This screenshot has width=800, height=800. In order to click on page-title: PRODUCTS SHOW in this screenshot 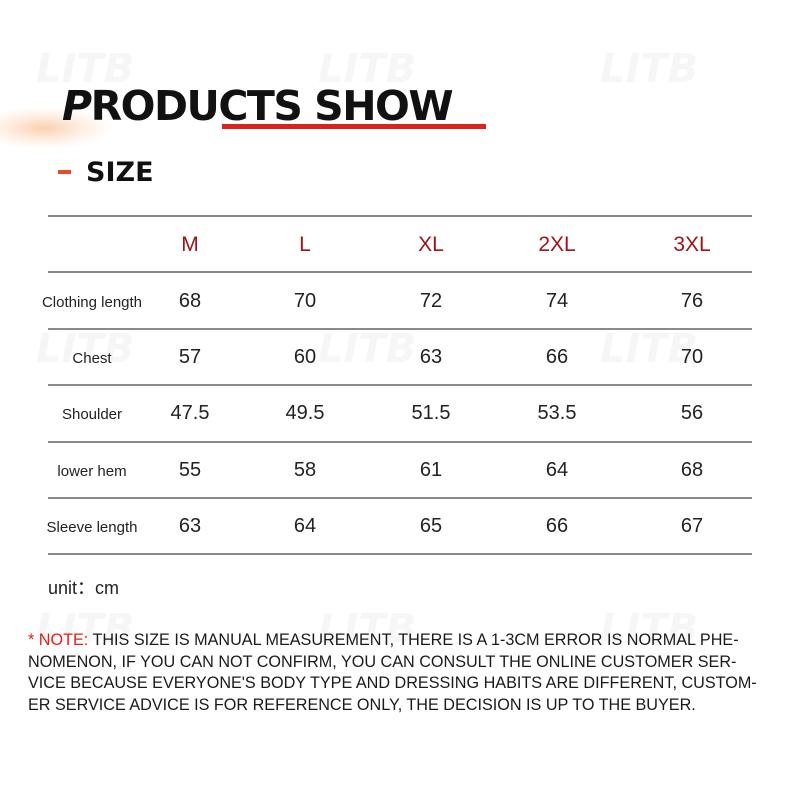, I will do `click(258, 106)`.